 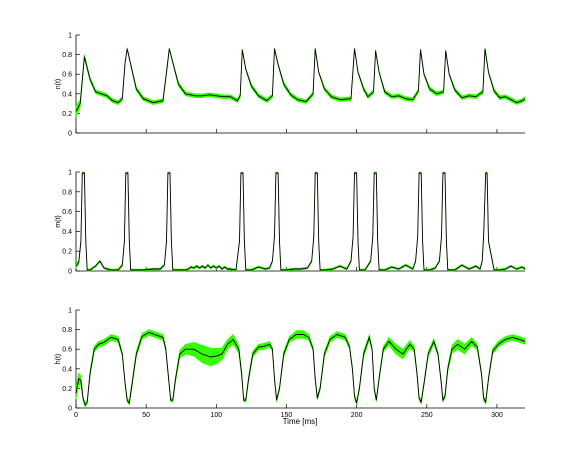 What do you see at coordinates (67, 369) in the screenshot?
I see `h-y-tick-label: 0.4` at bounding box center [67, 369].